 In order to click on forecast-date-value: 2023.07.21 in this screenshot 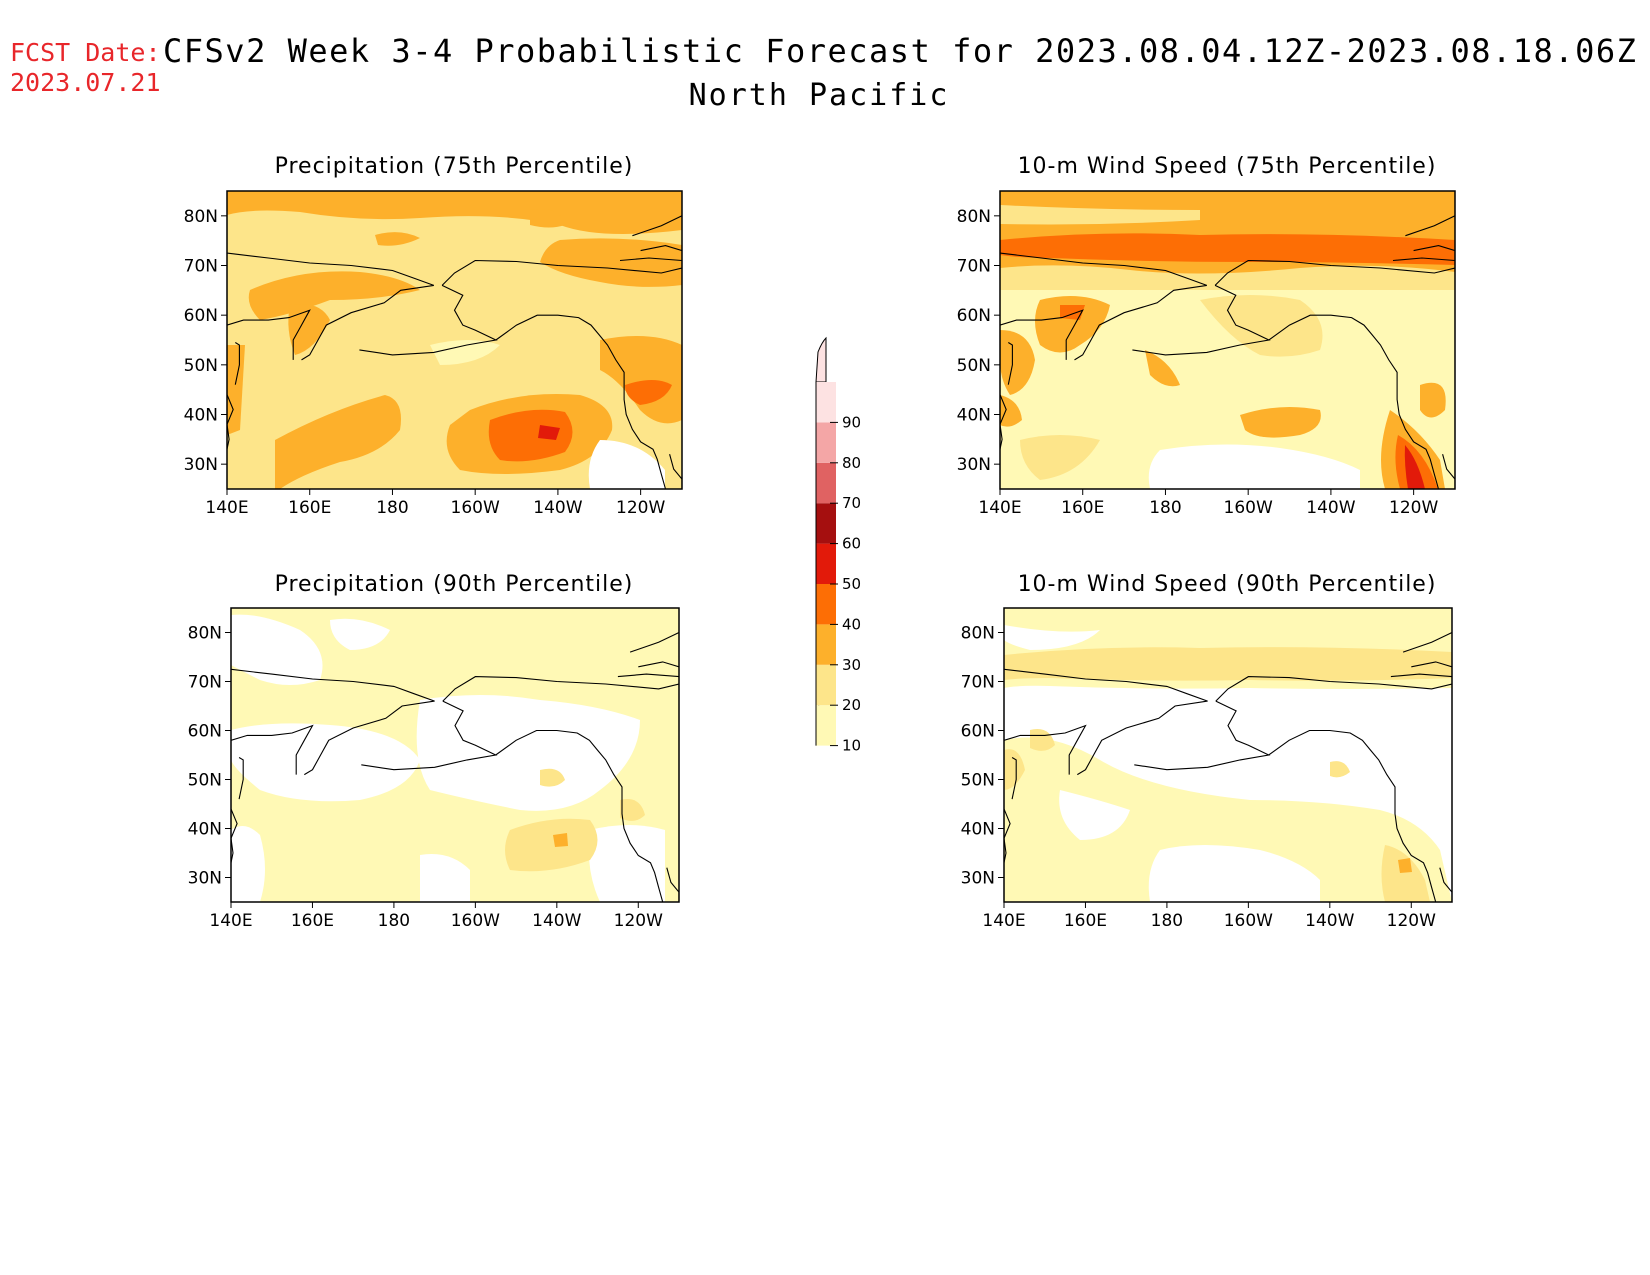, I will do `click(85, 82)`.